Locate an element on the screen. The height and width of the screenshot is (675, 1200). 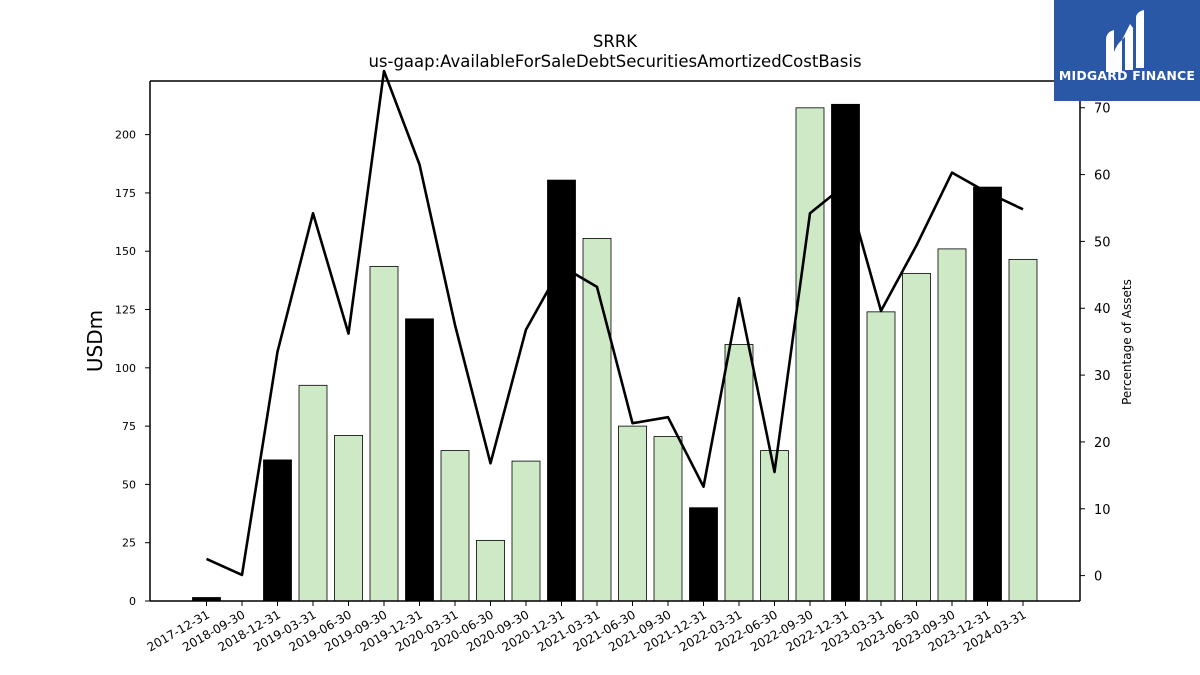
y-tick-label: 50 is located at coordinates (129, 484).